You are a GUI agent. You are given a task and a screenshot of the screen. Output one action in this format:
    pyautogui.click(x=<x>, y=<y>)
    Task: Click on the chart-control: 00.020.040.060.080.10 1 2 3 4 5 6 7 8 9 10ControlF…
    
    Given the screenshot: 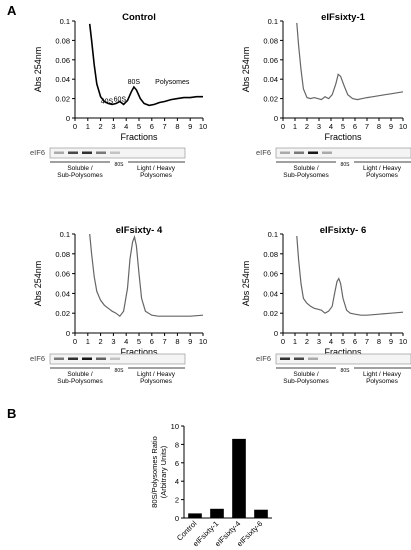 What is the action you would take?
    pyautogui.click(x=120, y=77)
    